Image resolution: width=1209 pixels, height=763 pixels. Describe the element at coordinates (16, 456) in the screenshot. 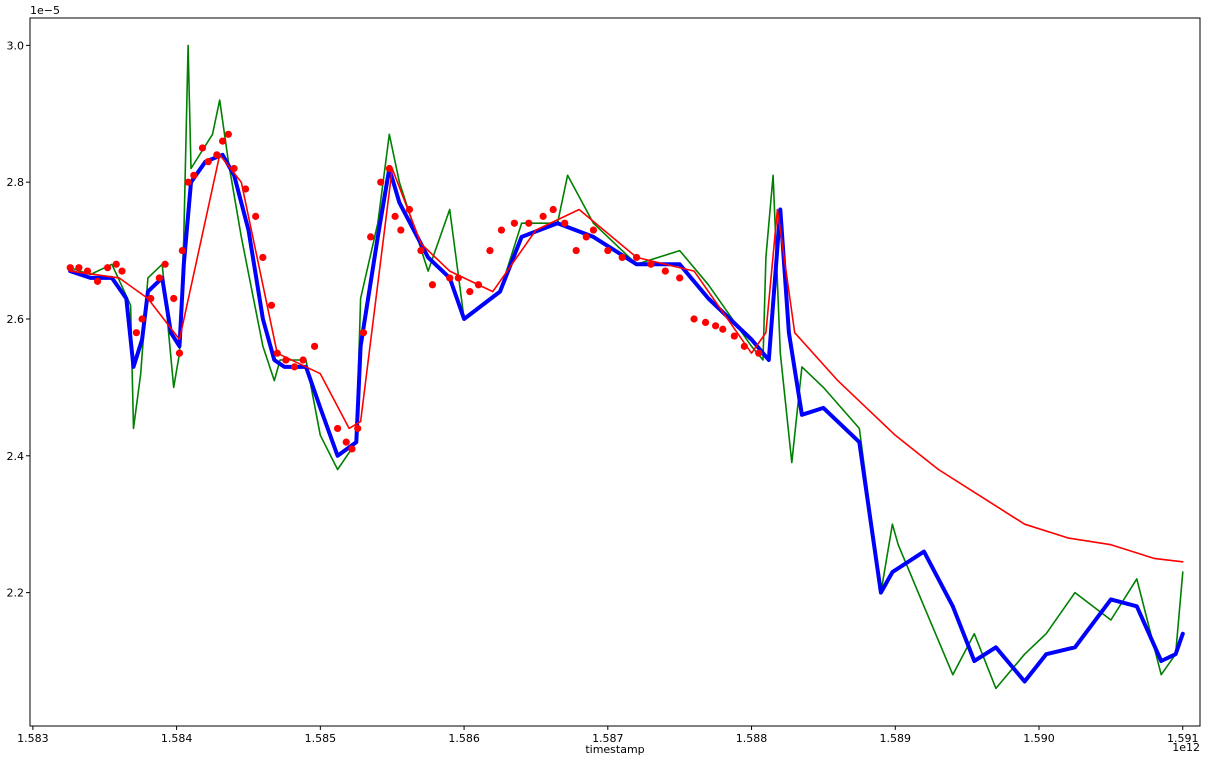

I see `y-tick-label: 2.4` at that location.